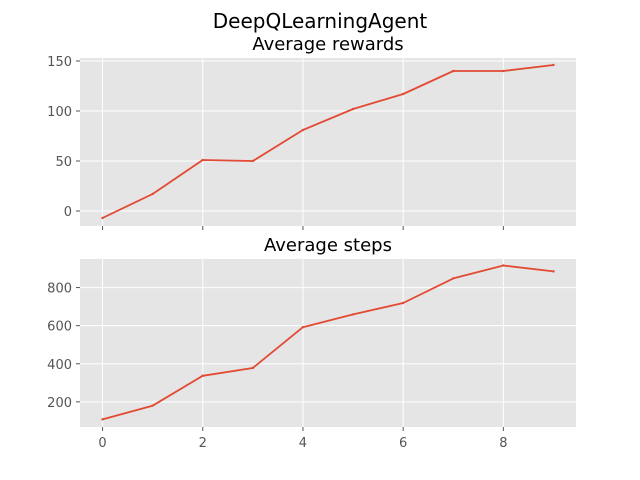  I want to click on top-y-tick-label: 0, so click(68, 212).